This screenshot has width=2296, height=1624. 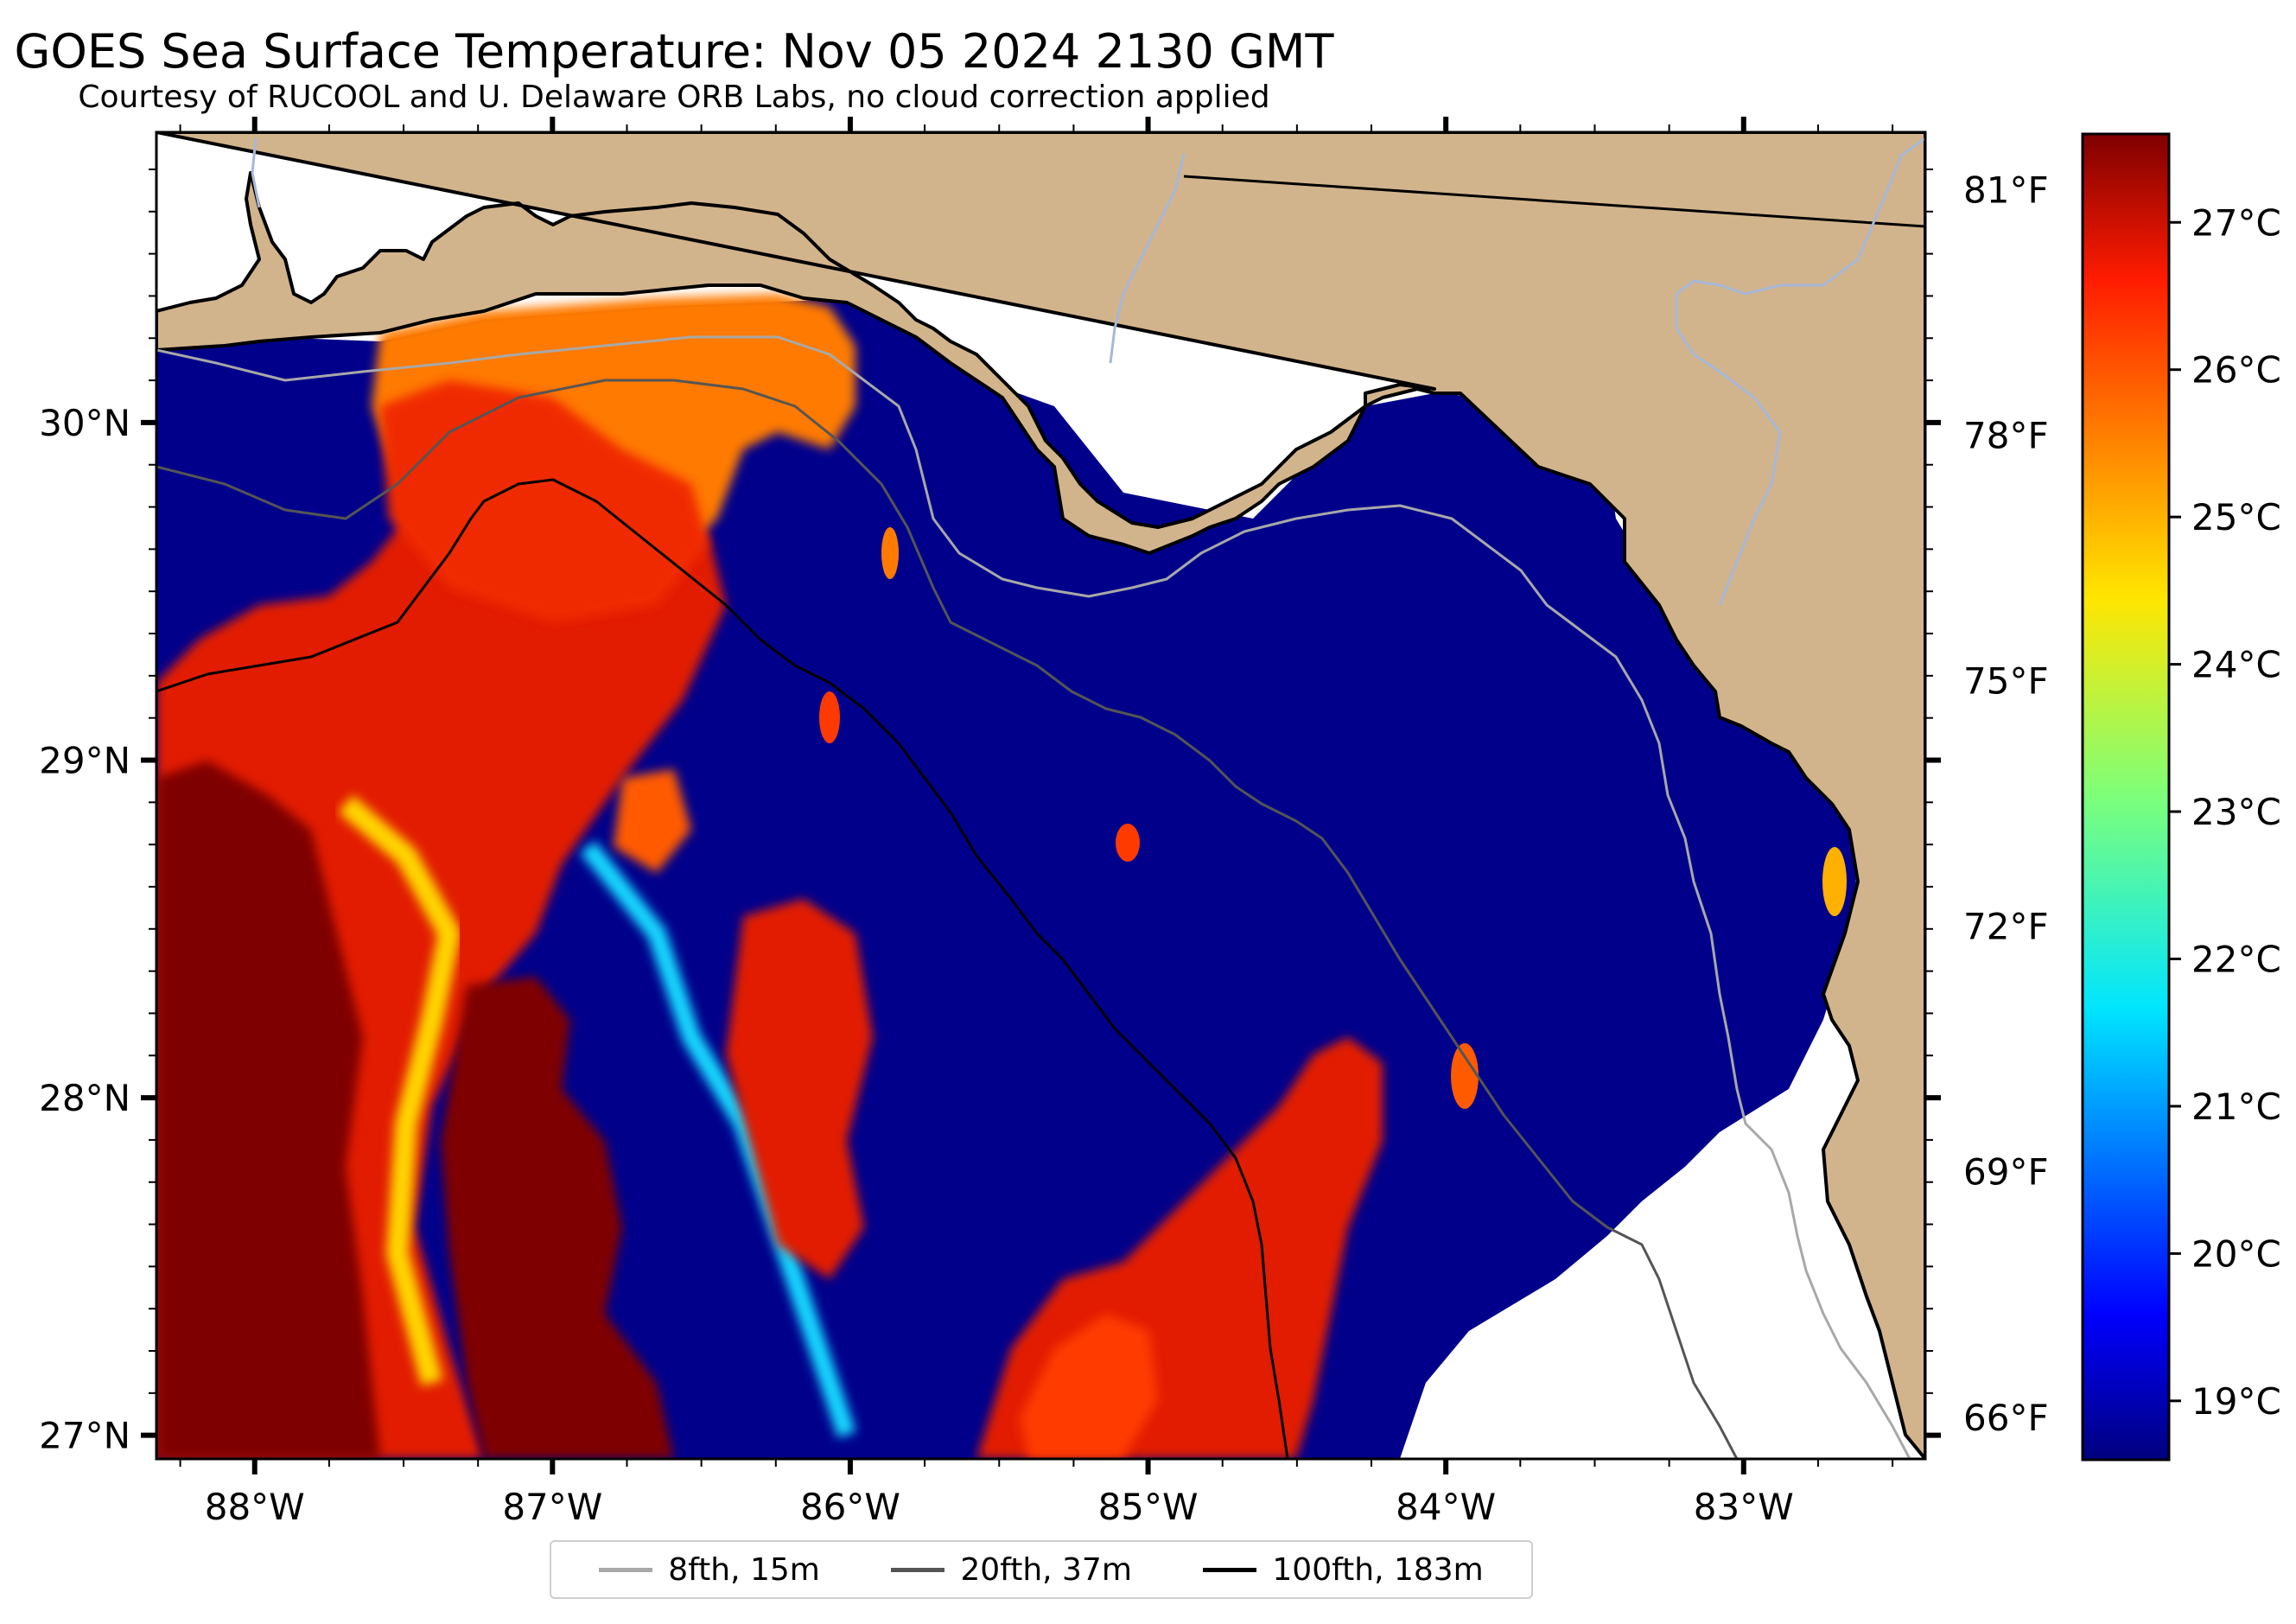 I want to click on fahrenheit-tick-label: 78°F, so click(x=2006, y=435).